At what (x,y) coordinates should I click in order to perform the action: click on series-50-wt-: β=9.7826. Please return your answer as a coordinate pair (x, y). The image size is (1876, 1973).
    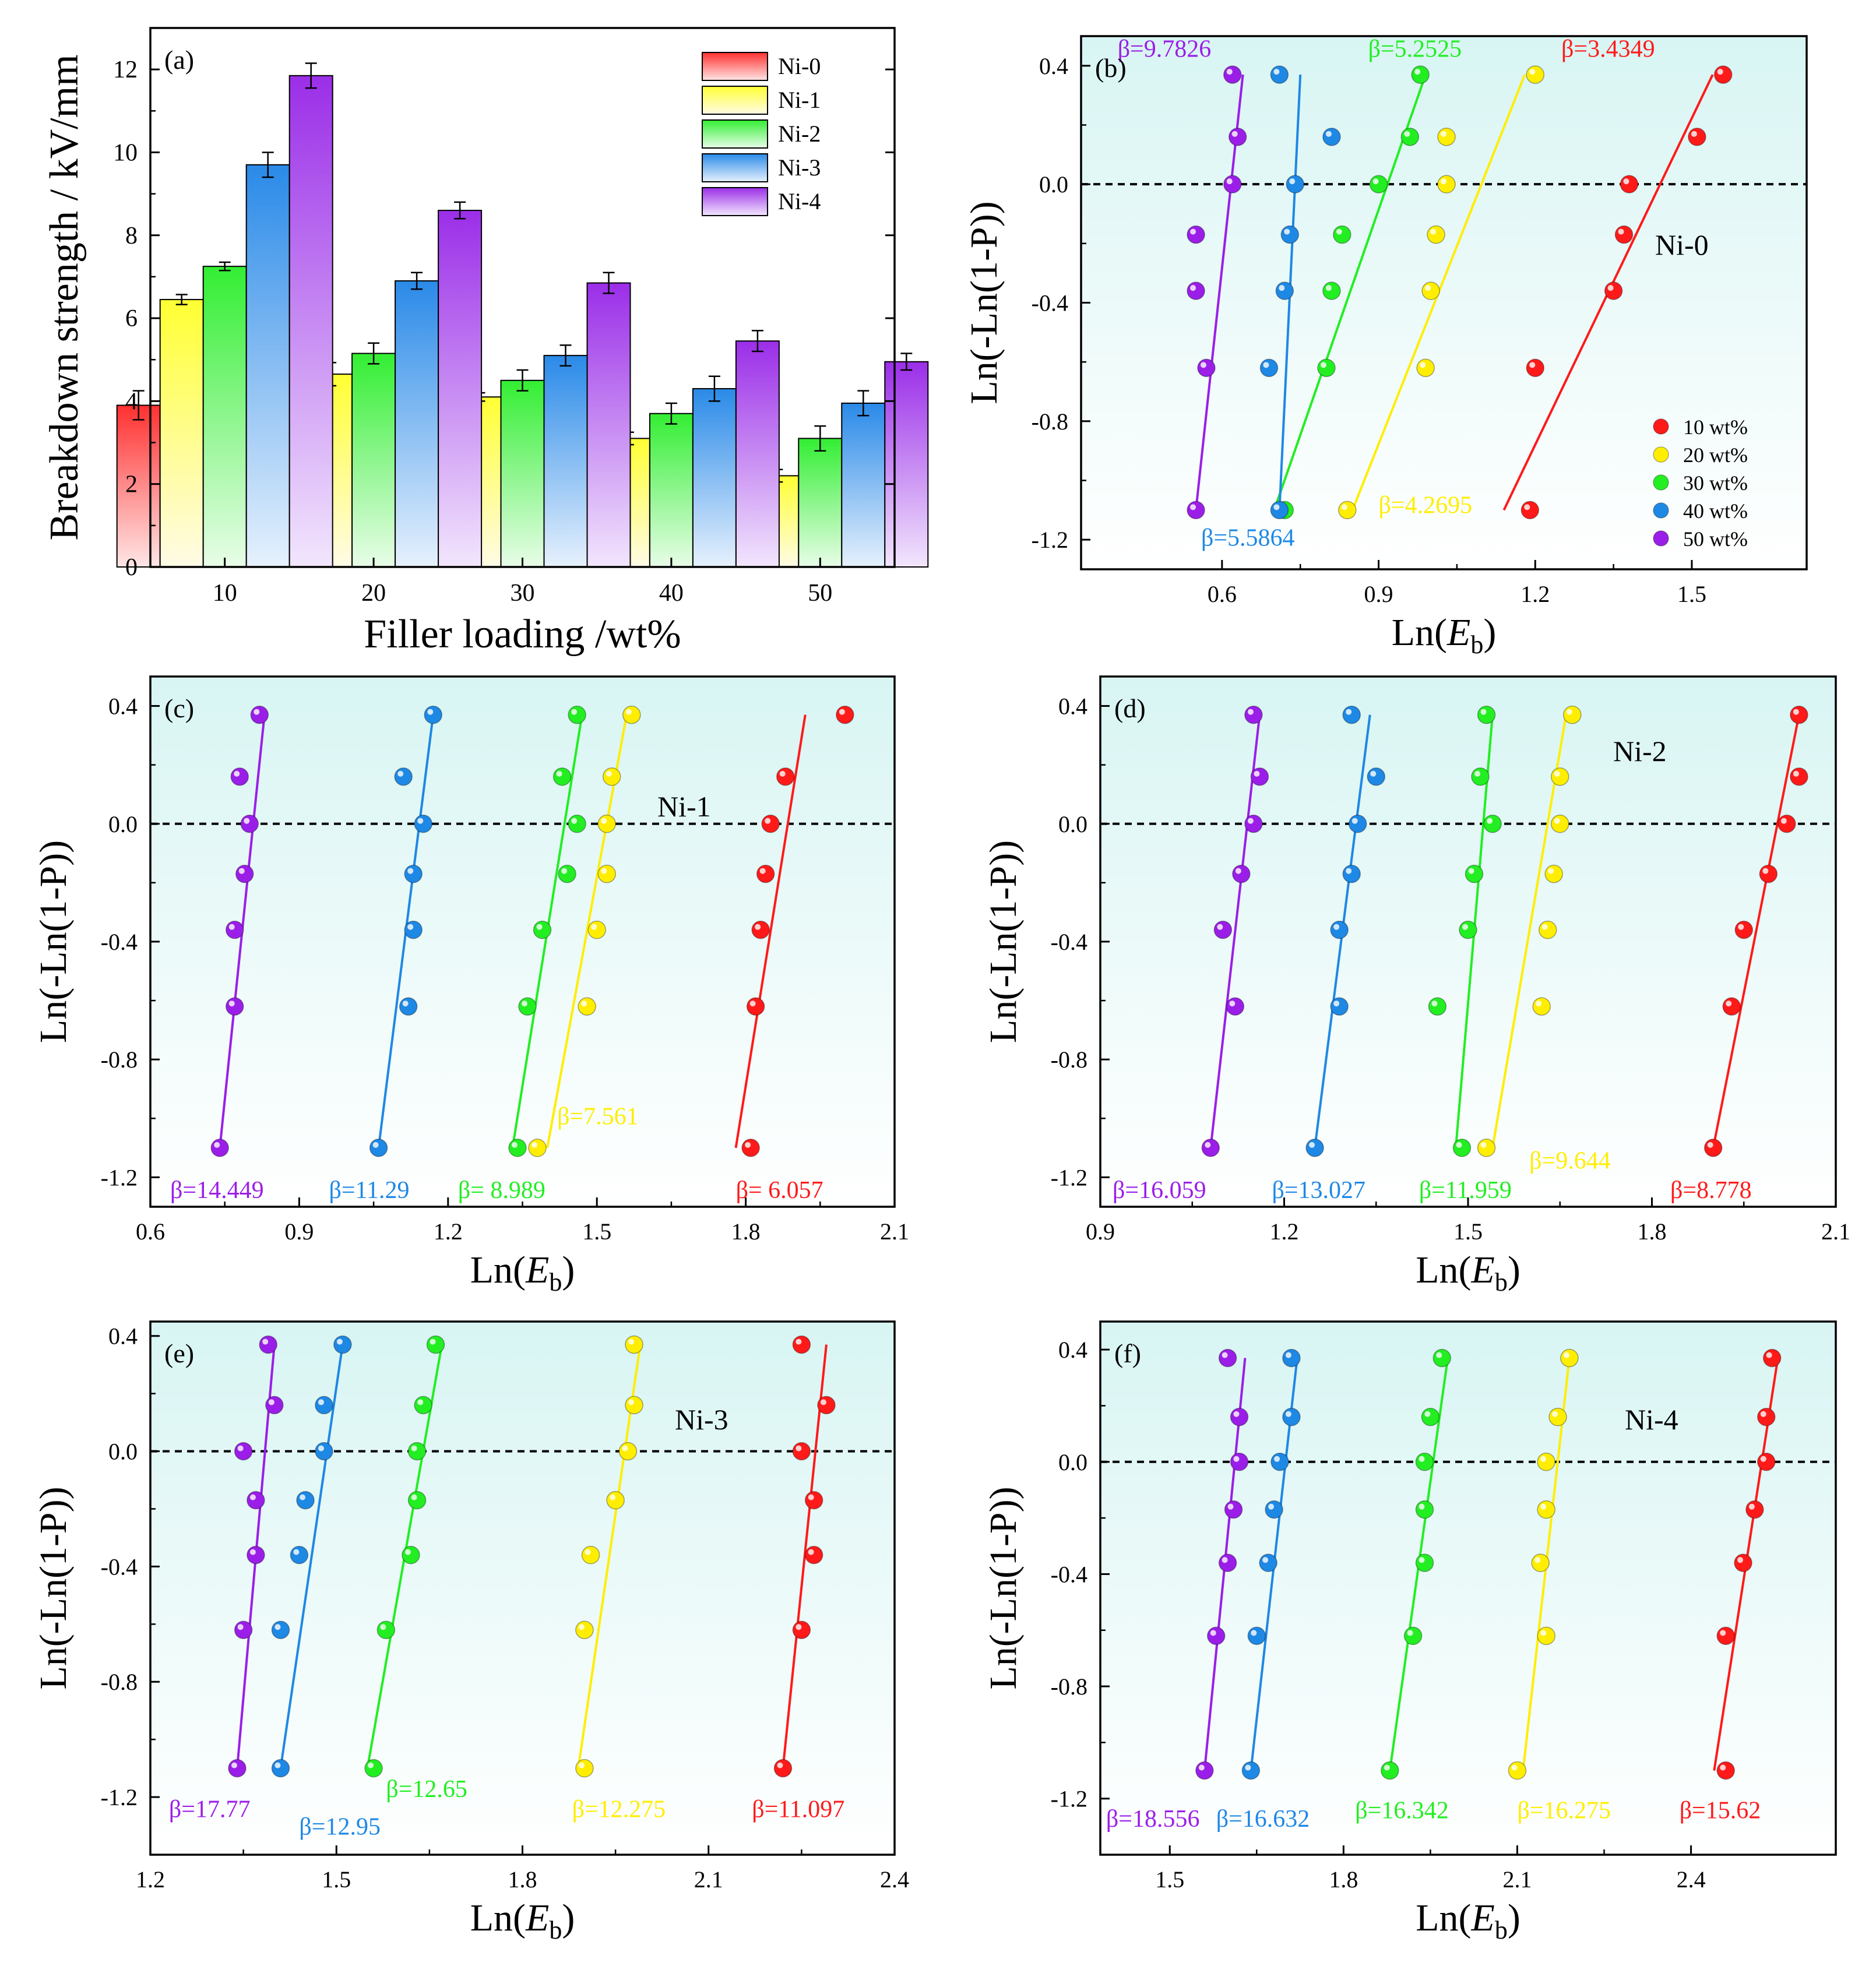
    Looking at the image, I should click on (1182, 278).